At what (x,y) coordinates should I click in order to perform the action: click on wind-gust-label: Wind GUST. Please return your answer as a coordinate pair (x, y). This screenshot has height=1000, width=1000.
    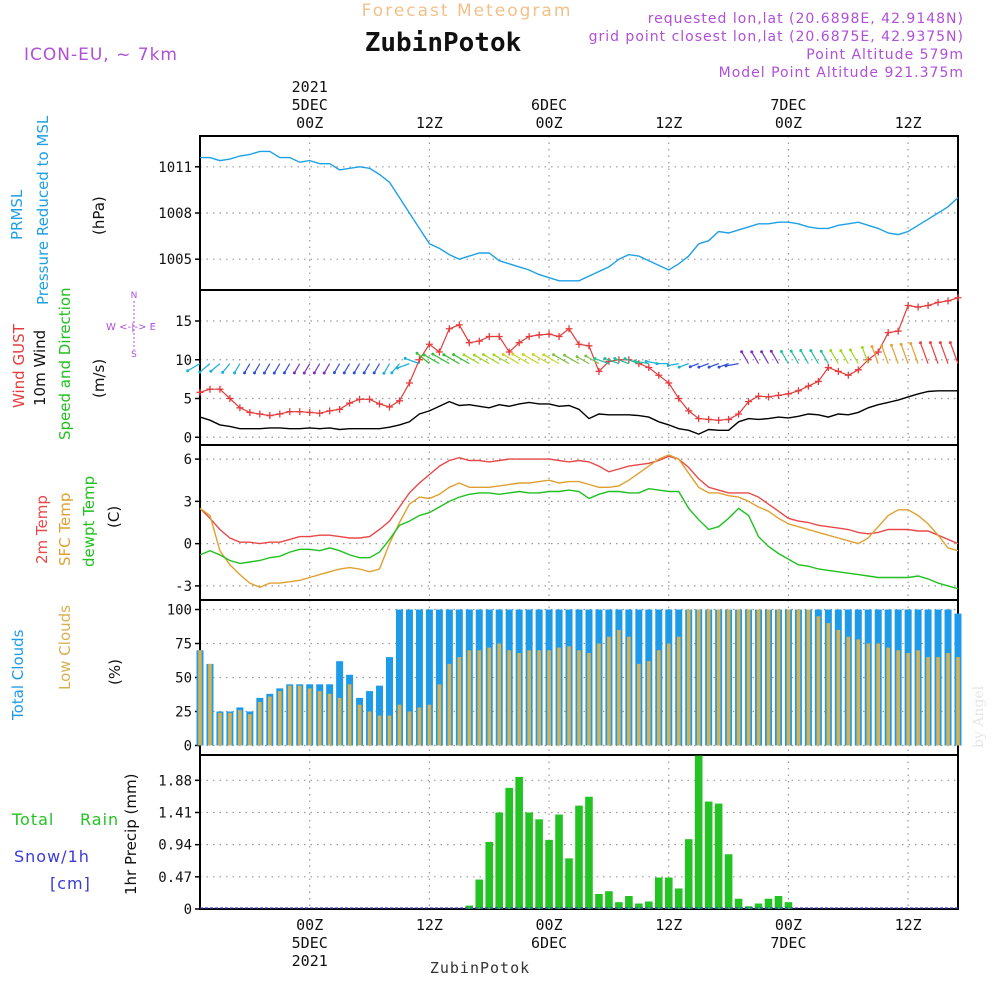
    Looking at the image, I should click on (19, 365).